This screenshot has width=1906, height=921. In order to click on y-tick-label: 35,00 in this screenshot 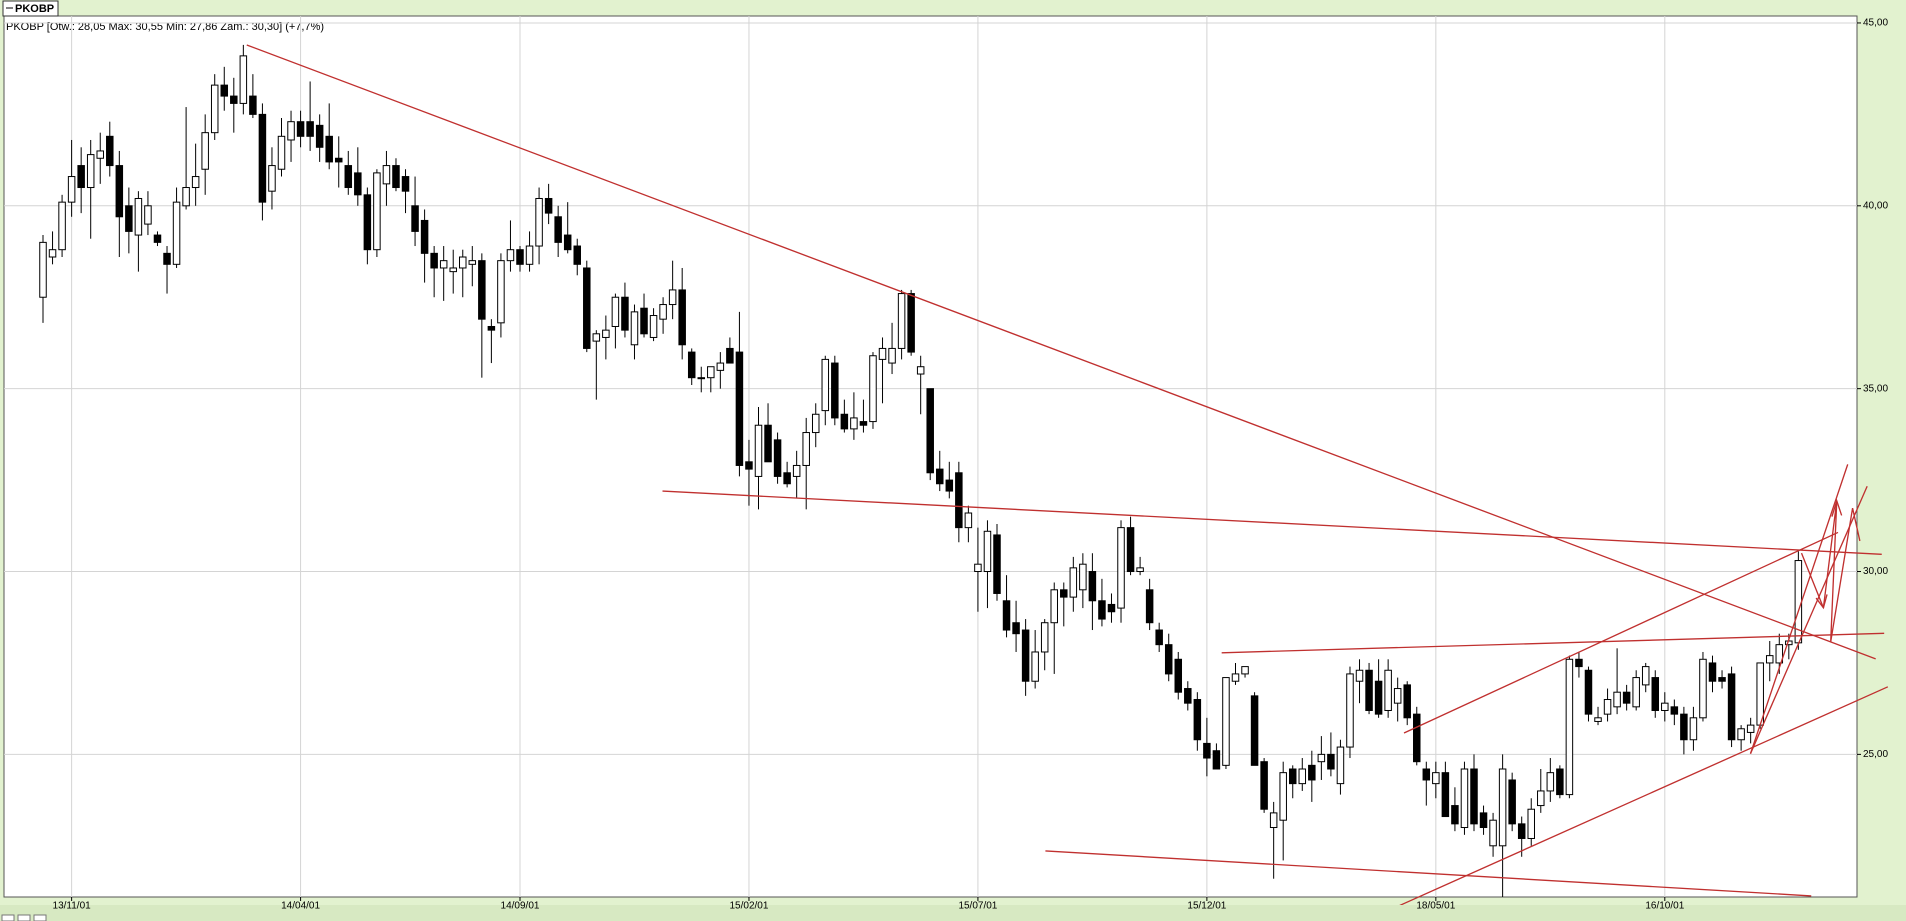, I will do `click(1875, 388)`.